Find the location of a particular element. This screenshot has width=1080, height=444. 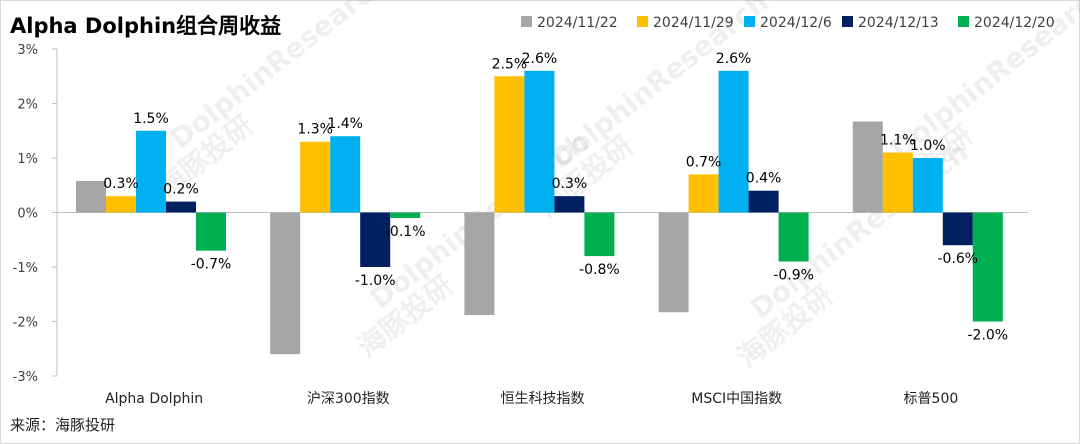

legend-label: 2024/12/6 is located at coordinates (796, 23).